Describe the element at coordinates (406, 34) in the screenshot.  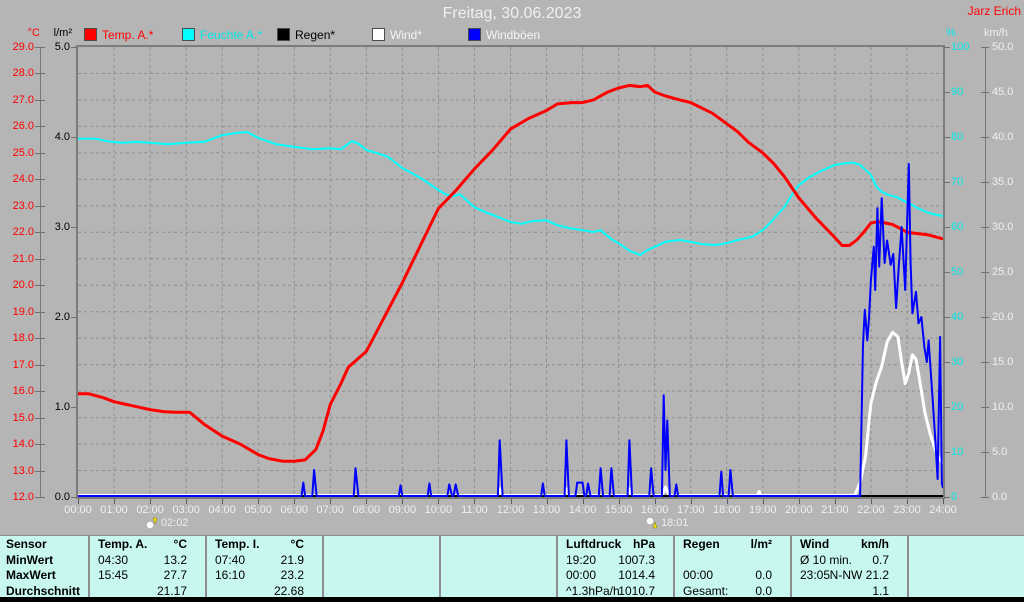
I see `legend-label: Wind*` at that location.